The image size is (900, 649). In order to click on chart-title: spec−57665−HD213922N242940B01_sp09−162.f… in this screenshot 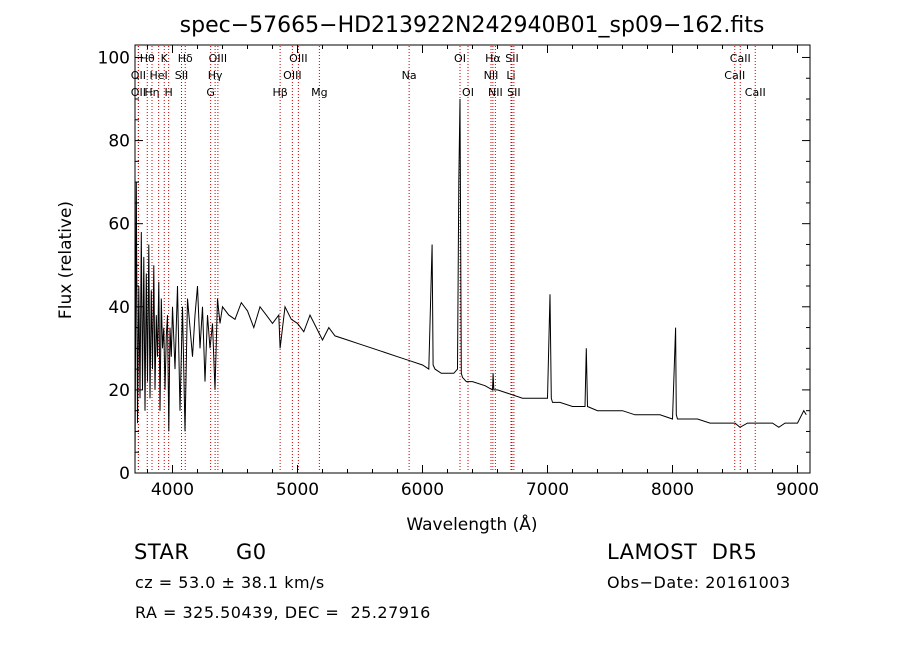, I will do `click(472, 25)`.